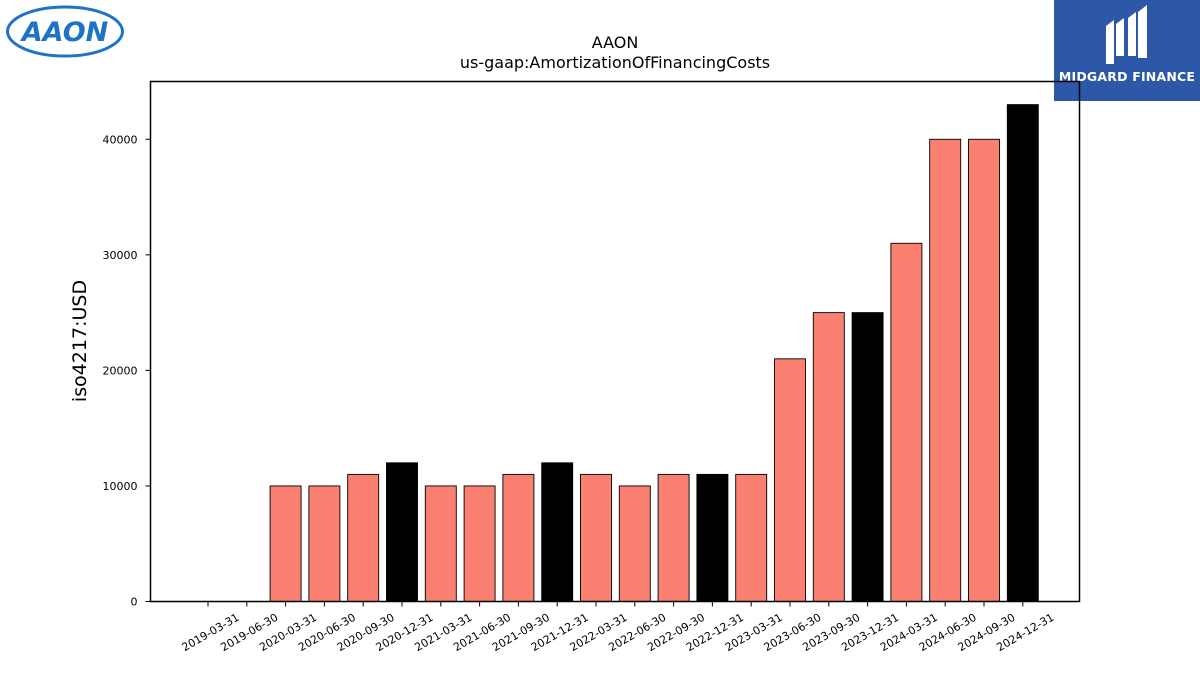 The width and height of the screenshot is (1200, 675). I want to click on sponsor-logo: MIDGARD FINANCE, so click(1127, 50).